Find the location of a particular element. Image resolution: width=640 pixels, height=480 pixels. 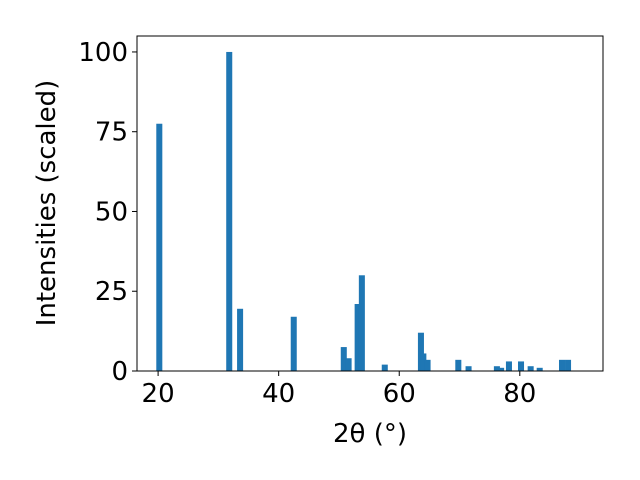

x-tick-label: 40 is located at coordinates (278, 394).